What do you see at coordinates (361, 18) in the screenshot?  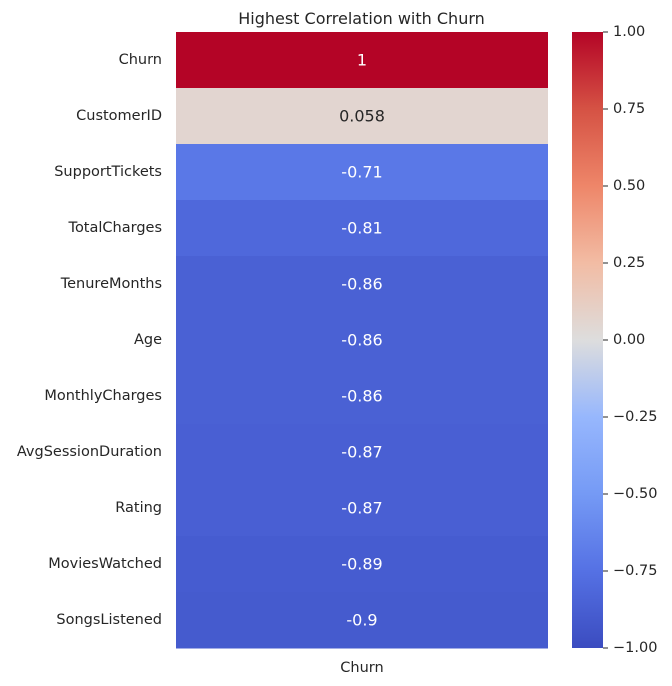 I see `chart-title: Highest Correlation with Churn` at bounding box center [361, 18].